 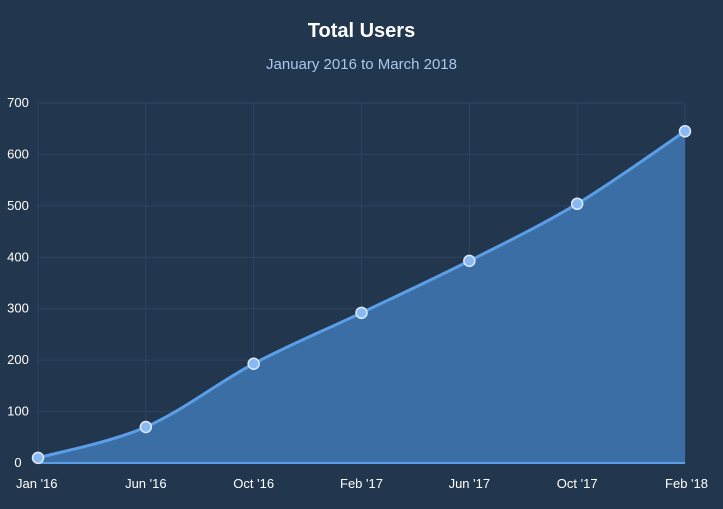 I want to click on chart-subtitle: January 2016 to March 2018, so click(x=361, y=64).